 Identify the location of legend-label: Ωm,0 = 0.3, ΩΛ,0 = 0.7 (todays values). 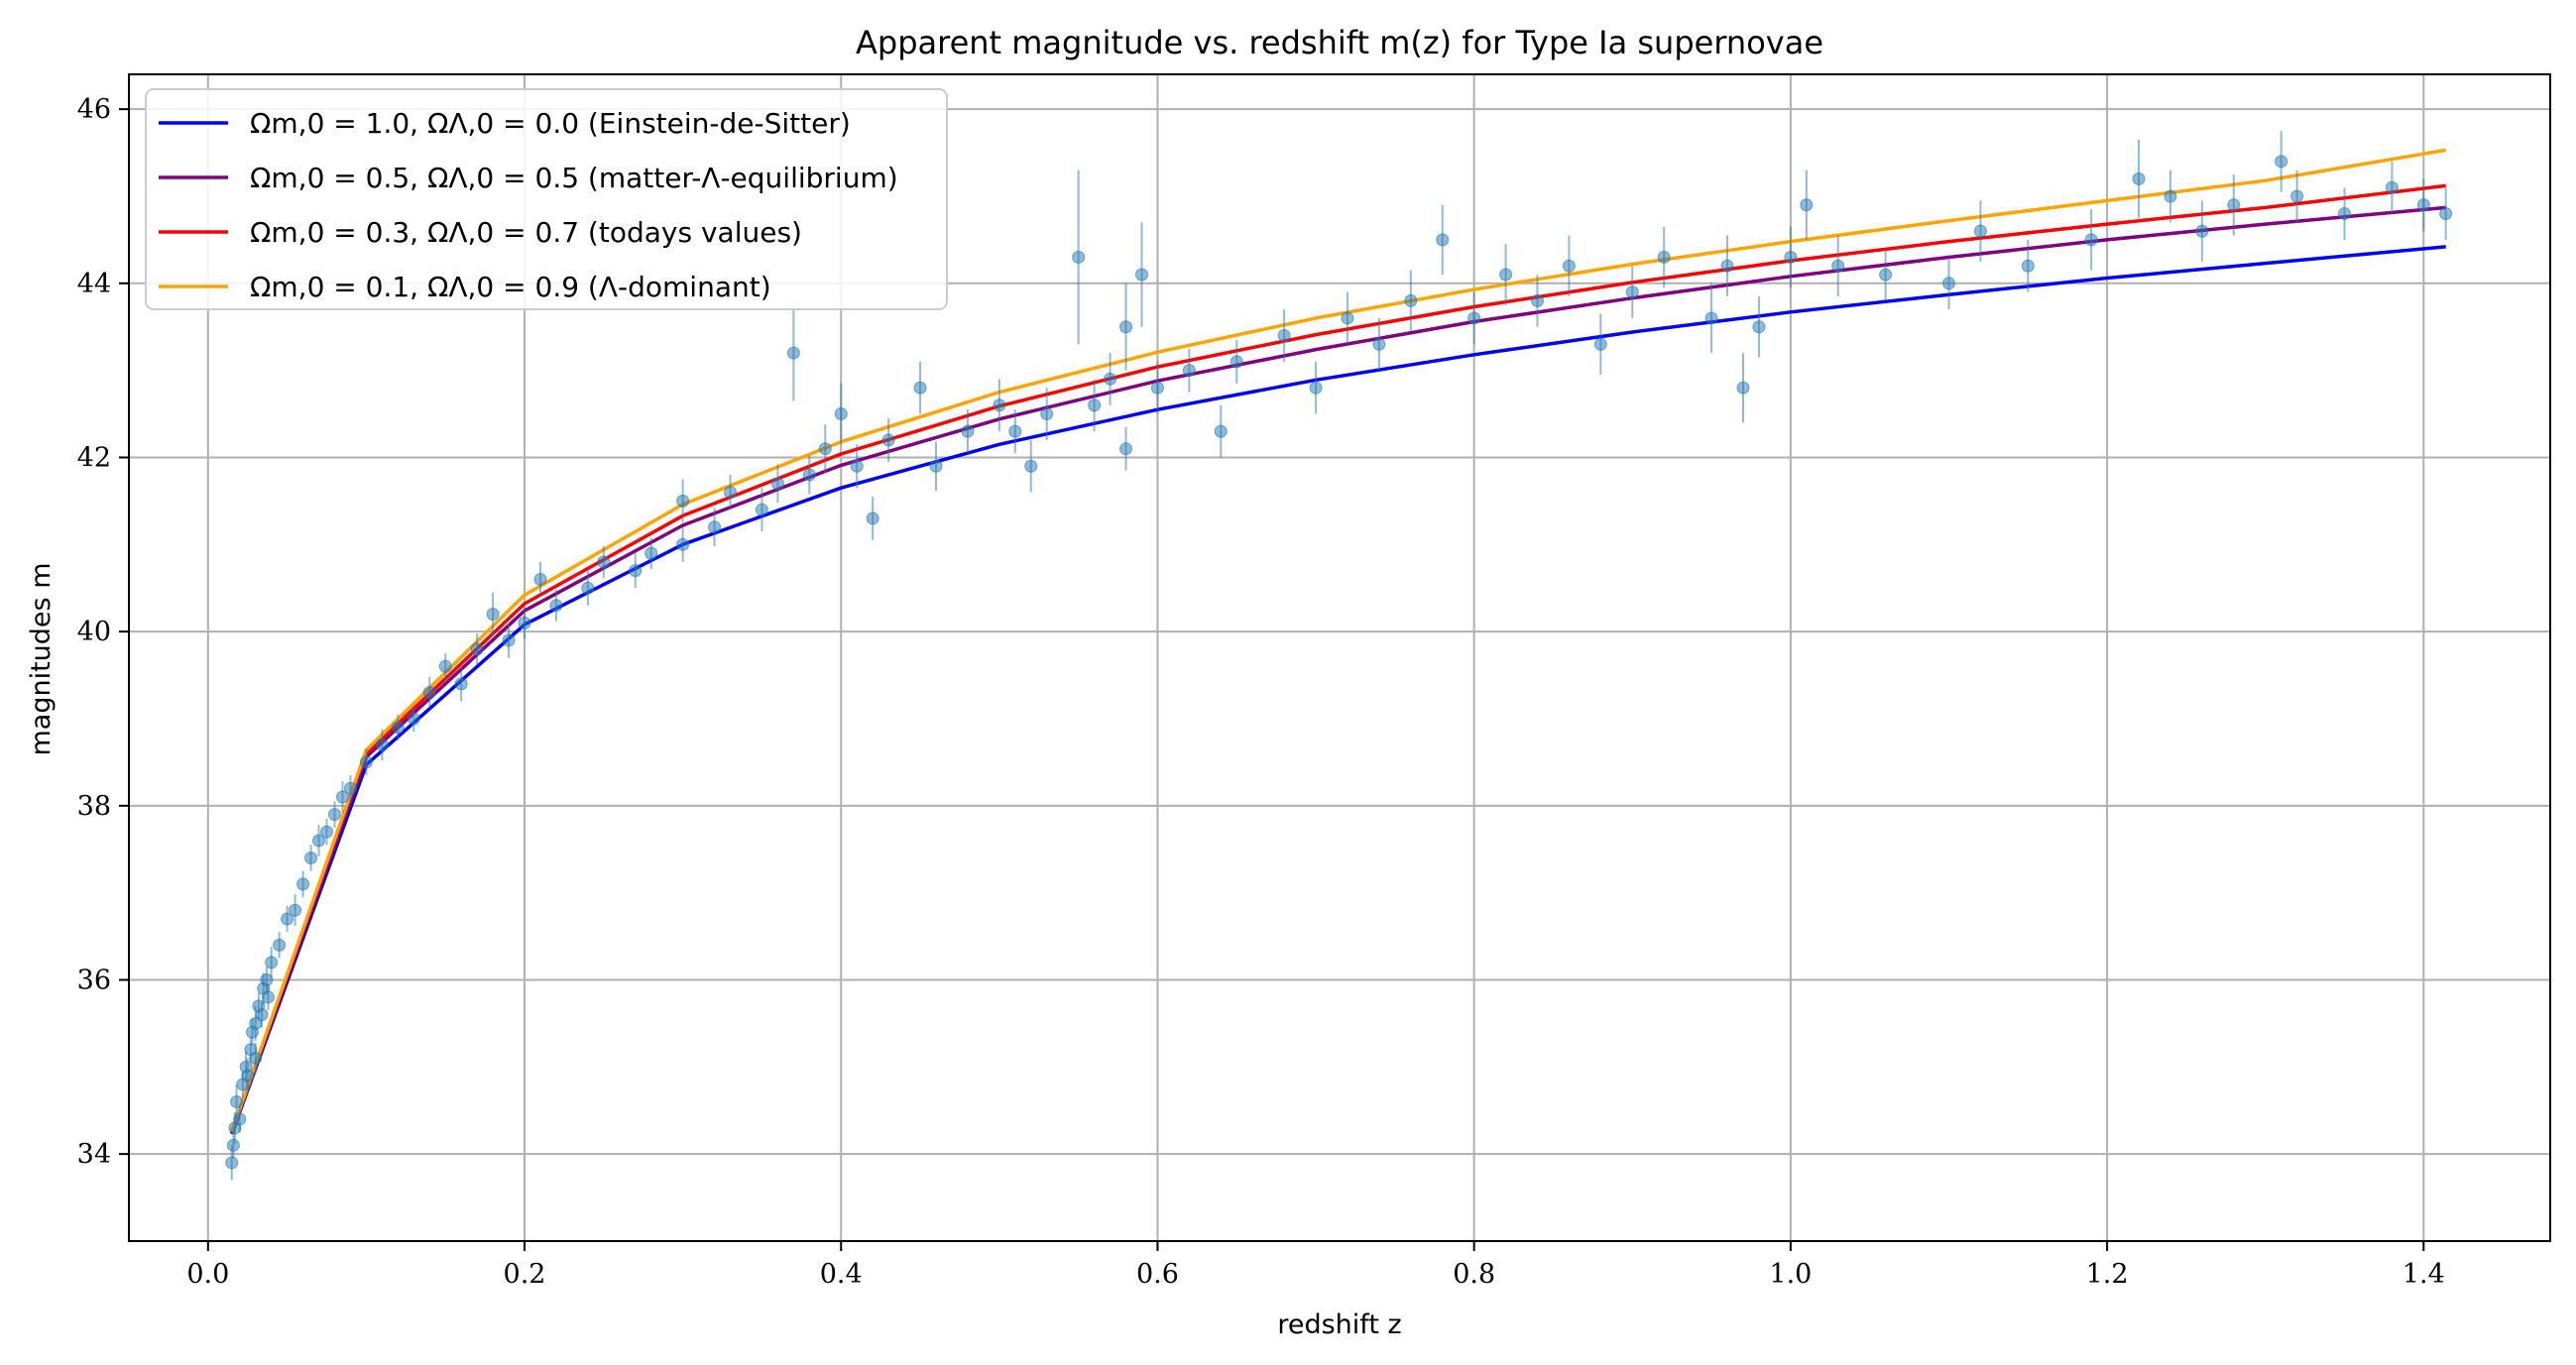
(526, 232).